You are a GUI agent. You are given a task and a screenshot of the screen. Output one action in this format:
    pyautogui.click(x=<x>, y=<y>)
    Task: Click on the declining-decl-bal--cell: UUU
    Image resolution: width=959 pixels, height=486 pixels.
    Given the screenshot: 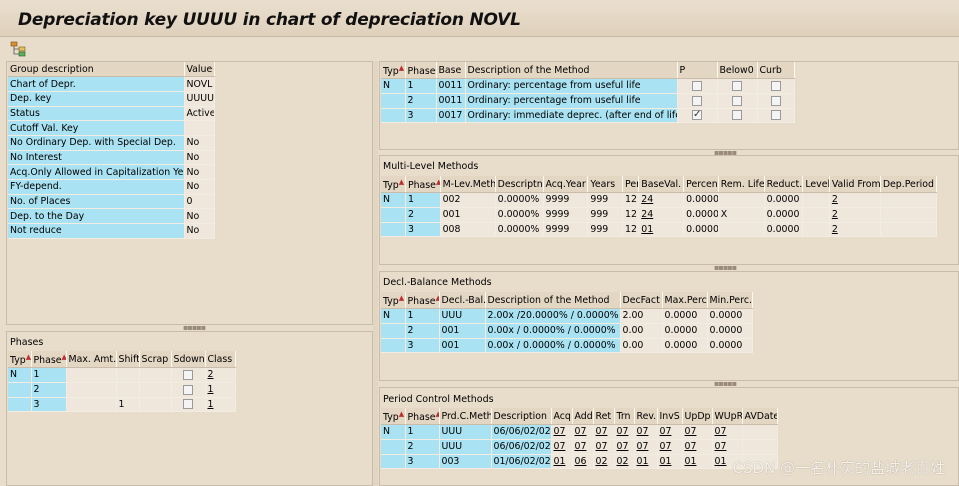 What is the action you would take?
    pyautogui.click(x=462, y=316)
    